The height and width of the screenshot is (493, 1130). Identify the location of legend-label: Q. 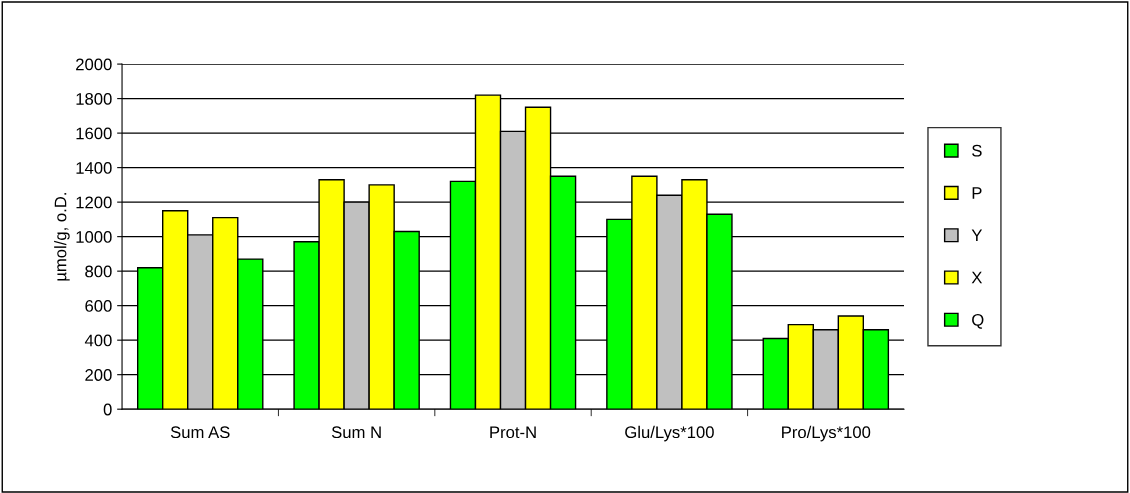
(978, 321).